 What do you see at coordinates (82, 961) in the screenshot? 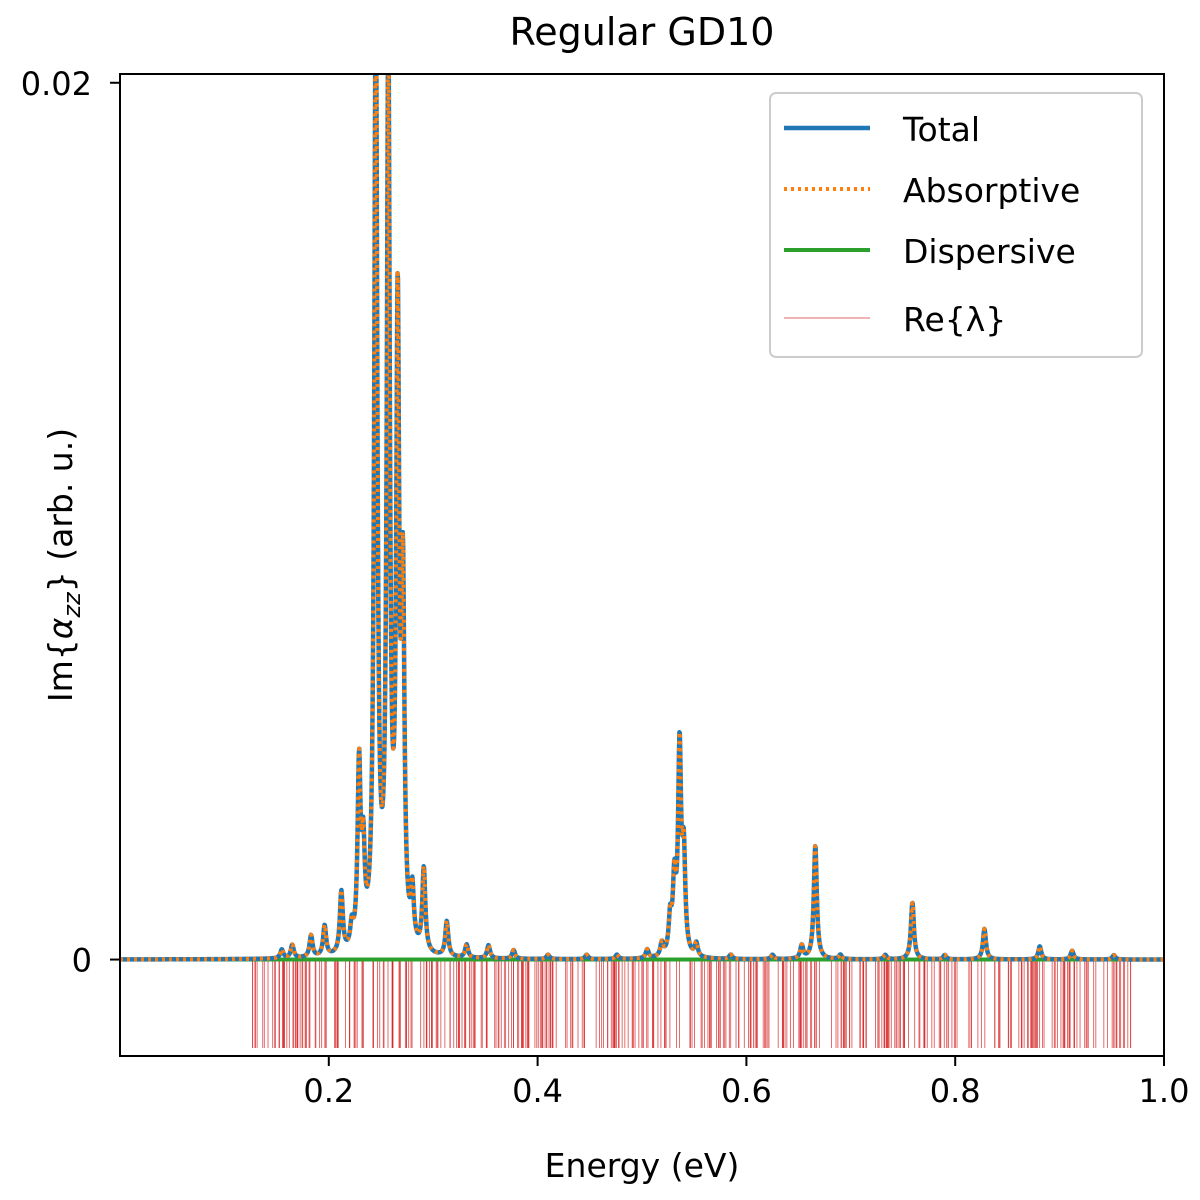
I see `y-tick-label: 0` at bounding box center [82, 961].